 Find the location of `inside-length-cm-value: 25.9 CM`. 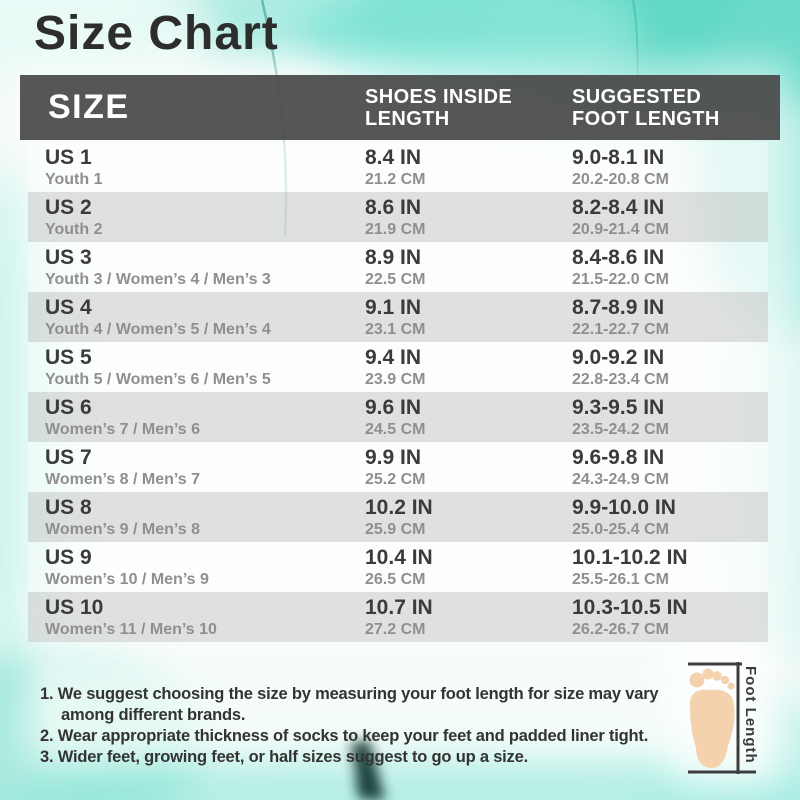

inside-length-cm-value: 25.9 CM is located at coordinates (395, 529).